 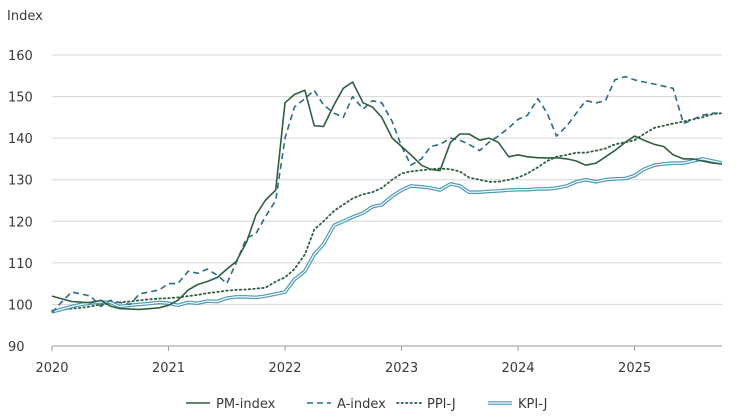 What do you see at coordinates (20, 264) in the screenshot?
I see `y-tick-label: 110` at bounding box center [20, 264].